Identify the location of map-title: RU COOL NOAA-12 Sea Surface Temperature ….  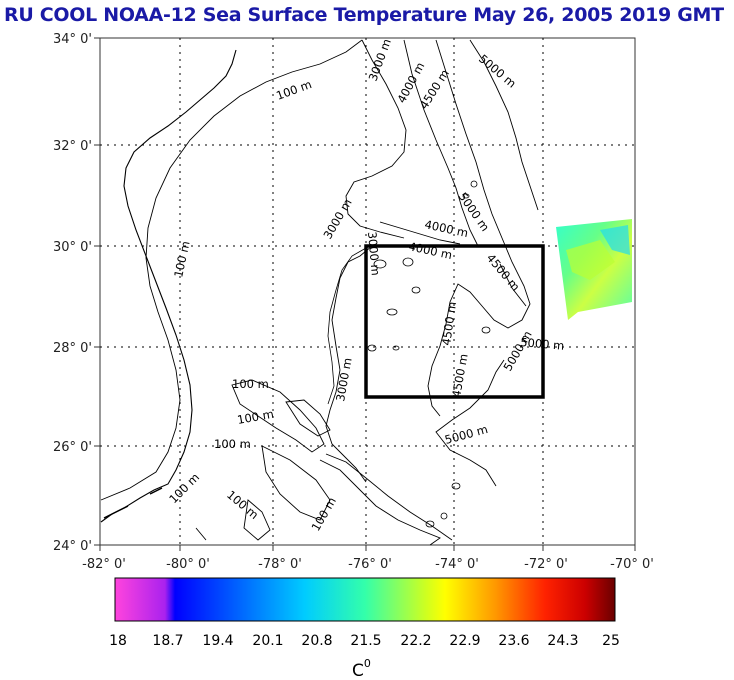
(364, 15).